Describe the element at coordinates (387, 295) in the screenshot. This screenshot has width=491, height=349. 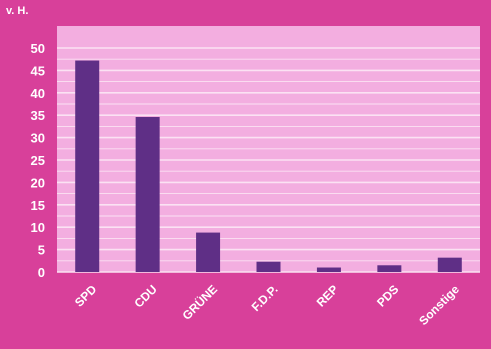
I see `x-category-label: PDS` at that location.